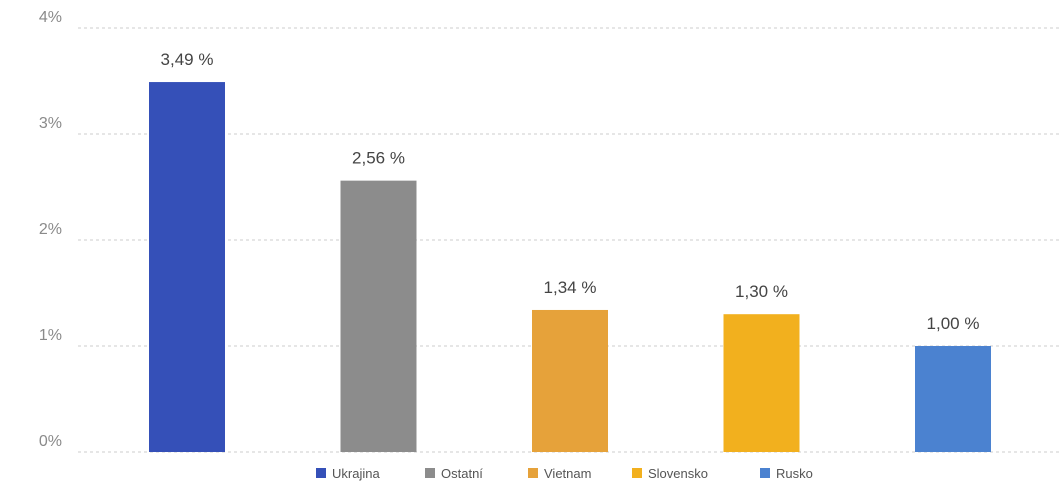  Describe the element at coordinates (356, 473) in the screenshot. I see `legend-label: Ukrajina` at that location.